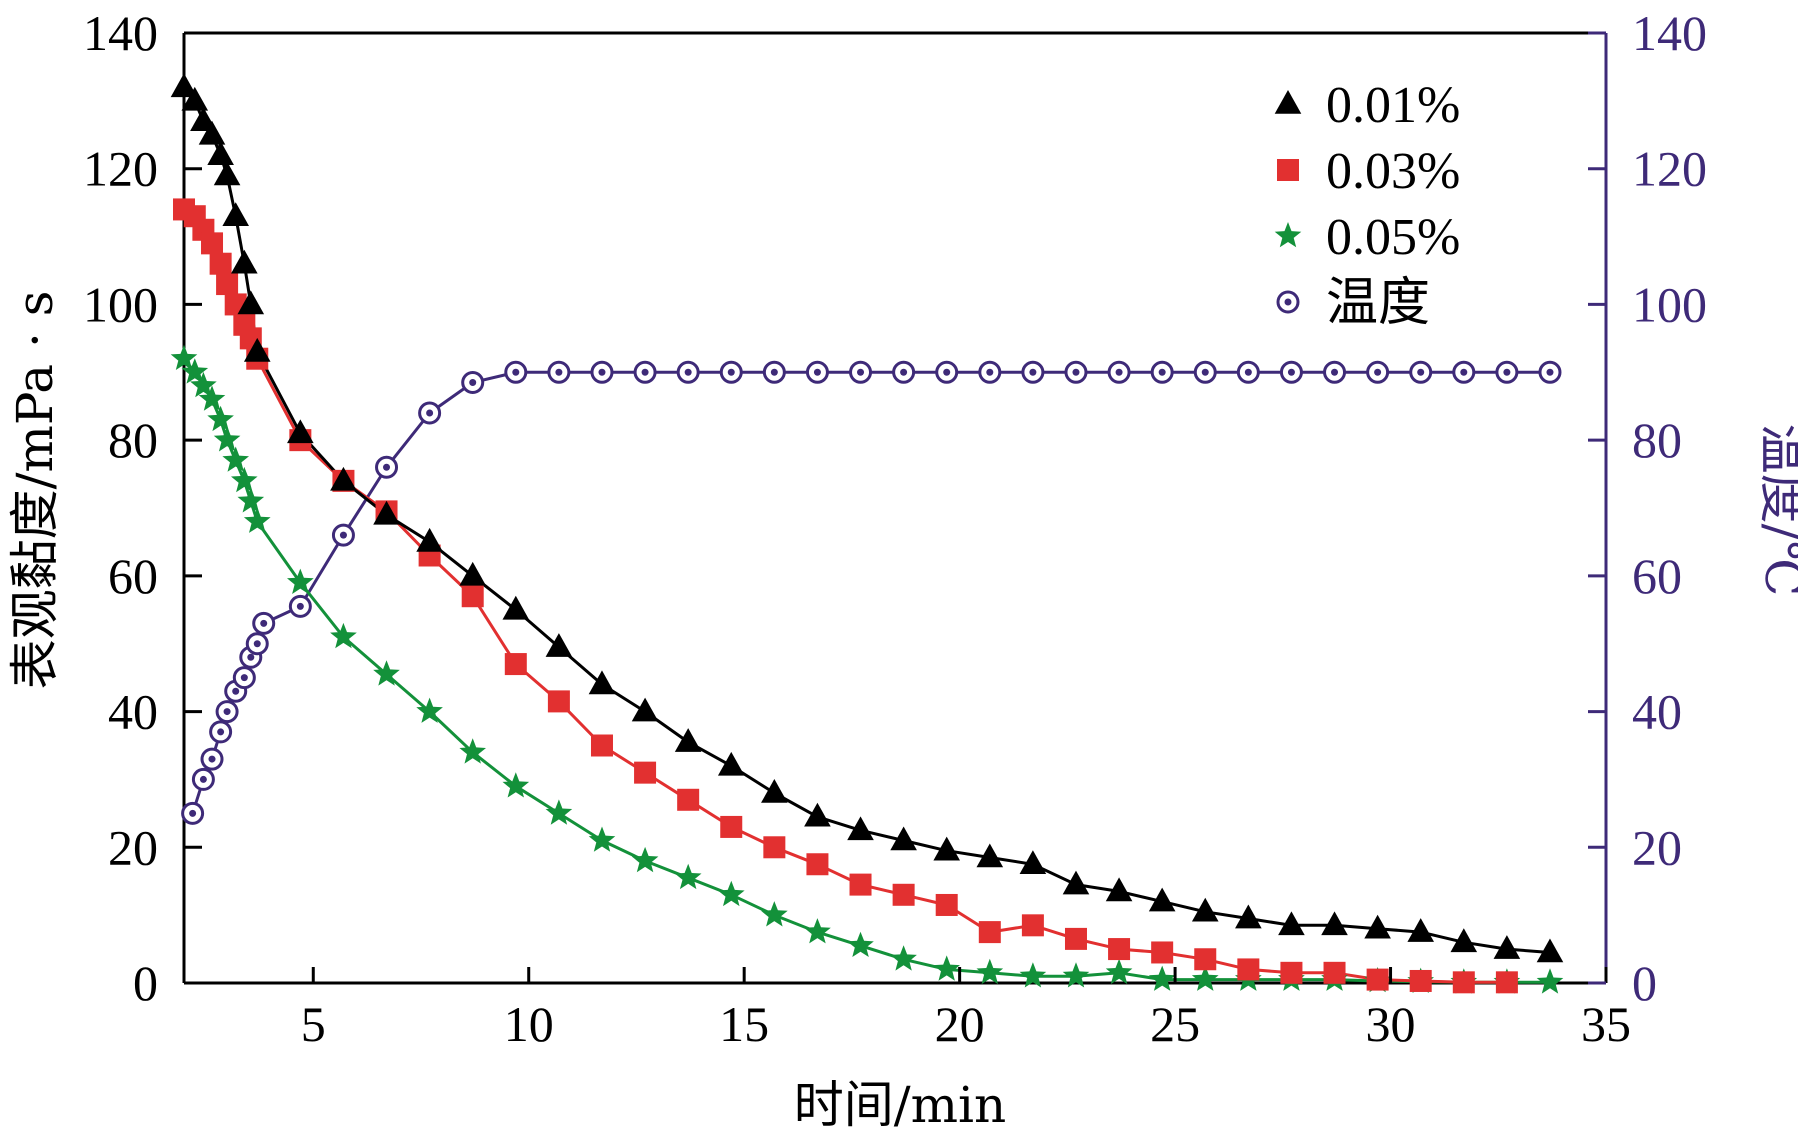 The width and height of the screenshot is (1798, 1137). What do you see at coordinates (1657, 576) in the screenshot?
I see `y-right-tick-label: 60` at bounding box center [1657, 576].